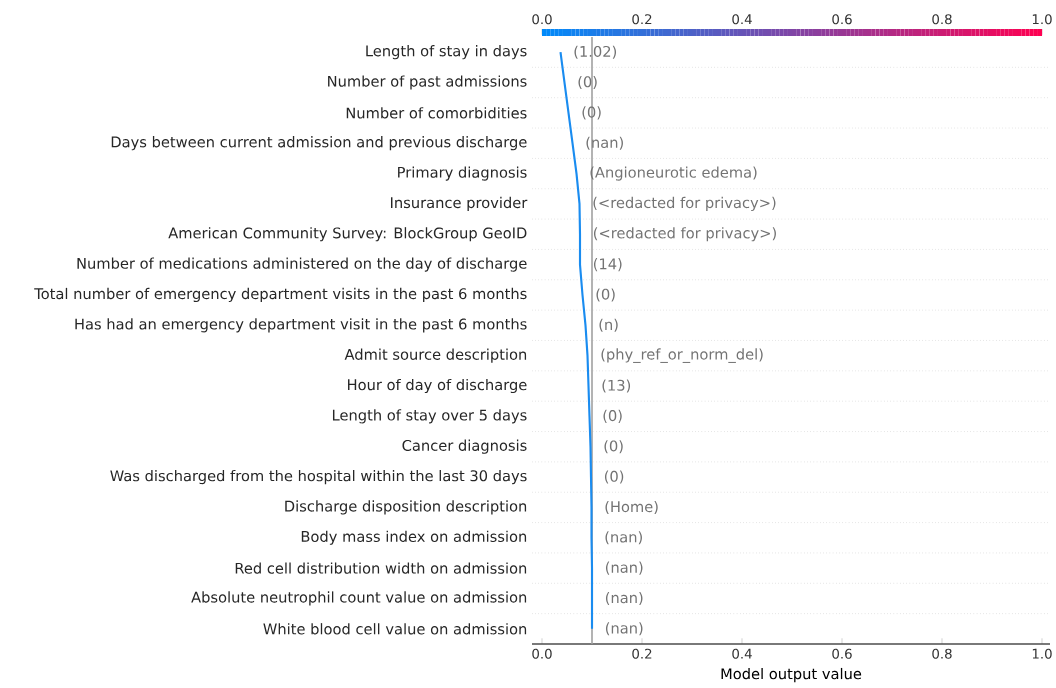 Image resolution: width=1056 pixels, height=688 pixels. What do you see at coordinates (464, 446) in the screenshot?
I see `y-tick-label: Cancer diagnosis` at bounding box center [464, 446].